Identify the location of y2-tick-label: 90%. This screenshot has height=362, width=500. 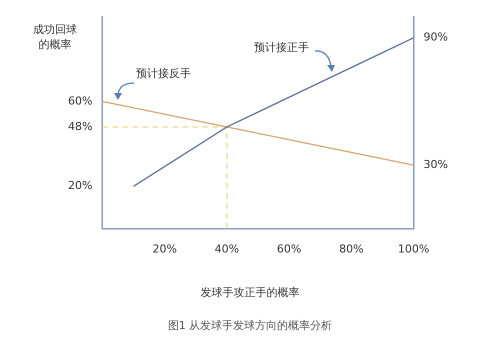
(436, 37).